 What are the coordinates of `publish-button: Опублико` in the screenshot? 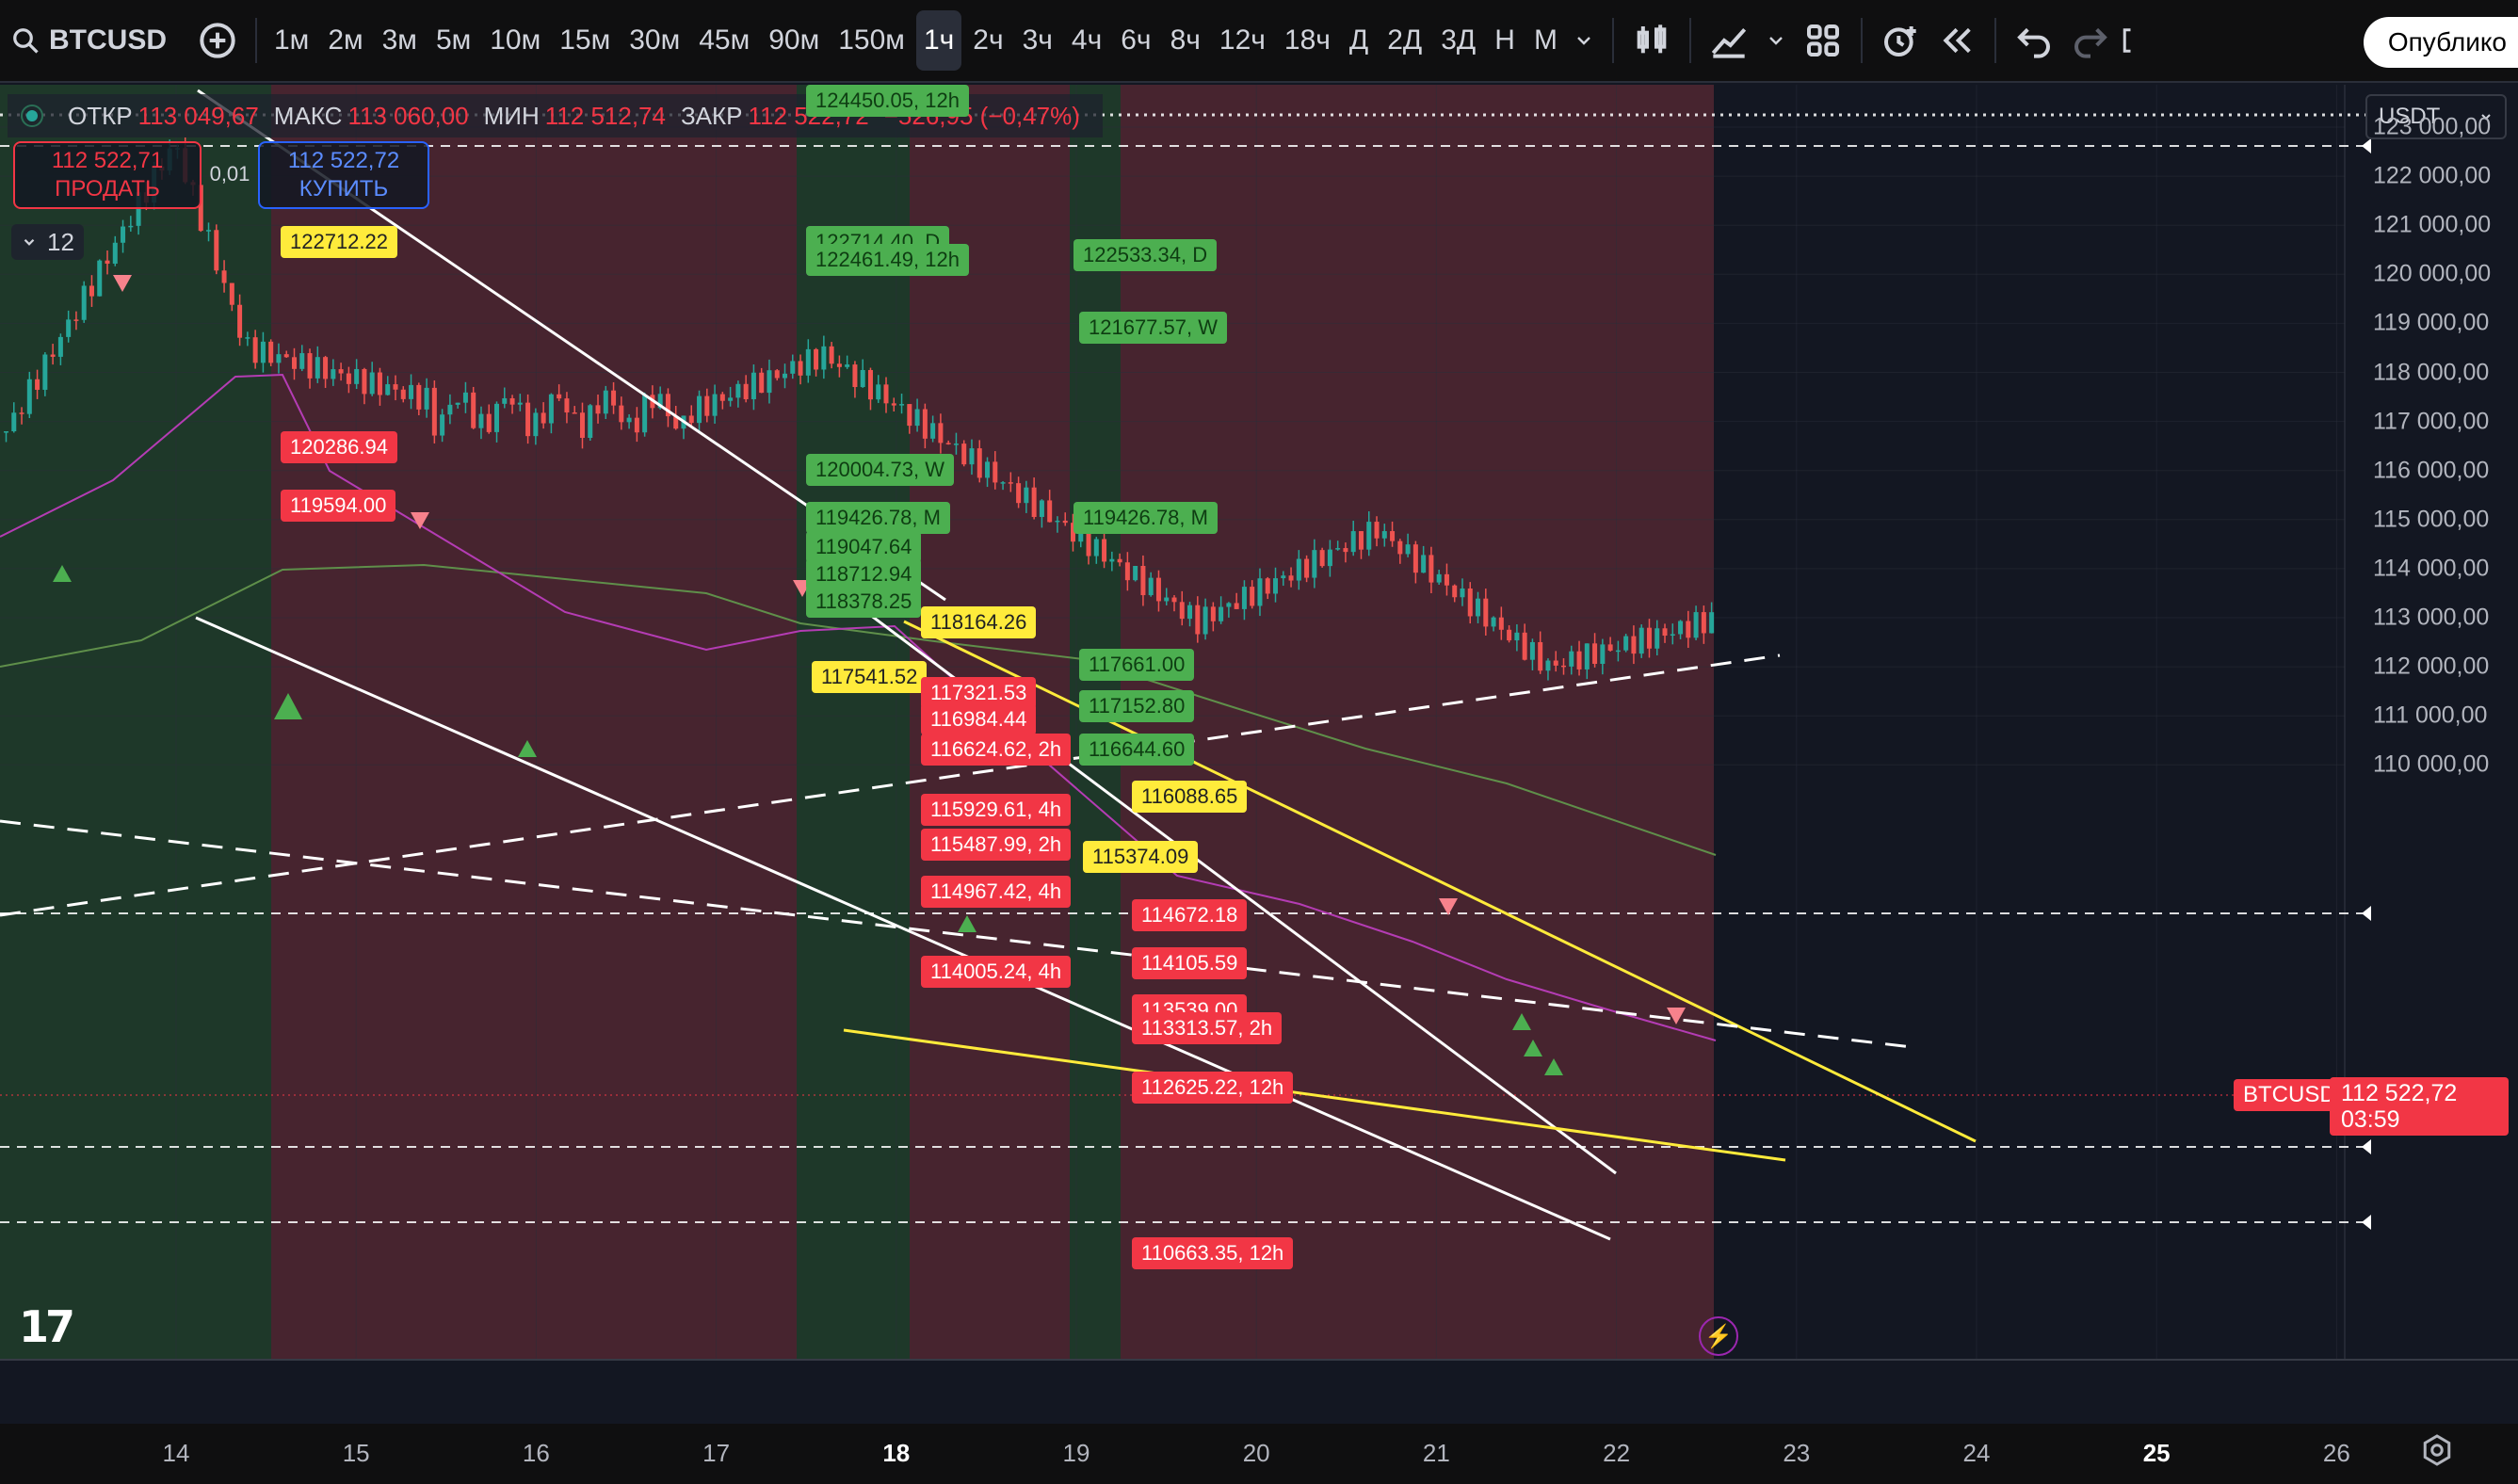 It's located at (2440, 43).